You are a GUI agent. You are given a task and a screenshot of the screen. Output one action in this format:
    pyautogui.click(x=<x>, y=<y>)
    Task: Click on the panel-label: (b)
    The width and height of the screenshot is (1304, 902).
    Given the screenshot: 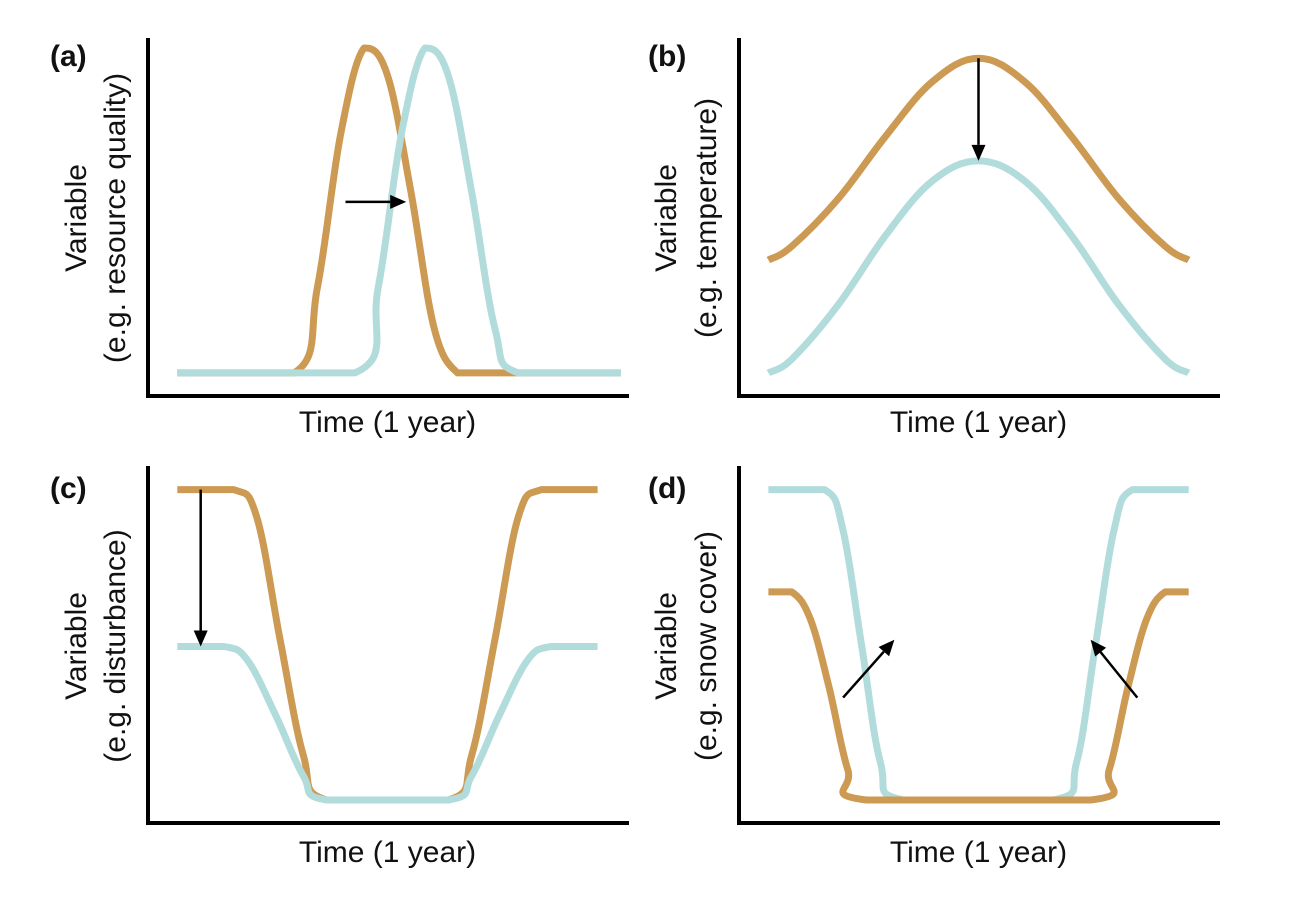 What is the action you would take?
    pyautogui.click(x=667, y=56)
    